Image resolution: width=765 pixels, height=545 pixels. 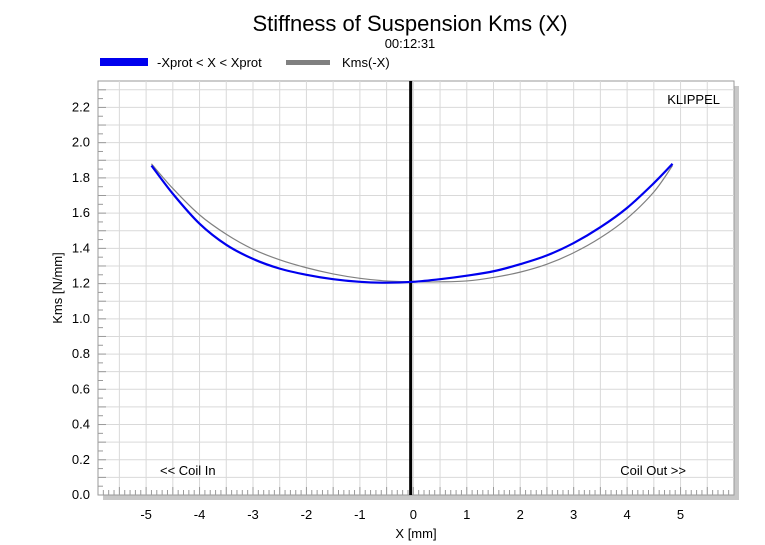 I want to click on chart-subtitle: 00:12:31, so click(x=410, y=43).